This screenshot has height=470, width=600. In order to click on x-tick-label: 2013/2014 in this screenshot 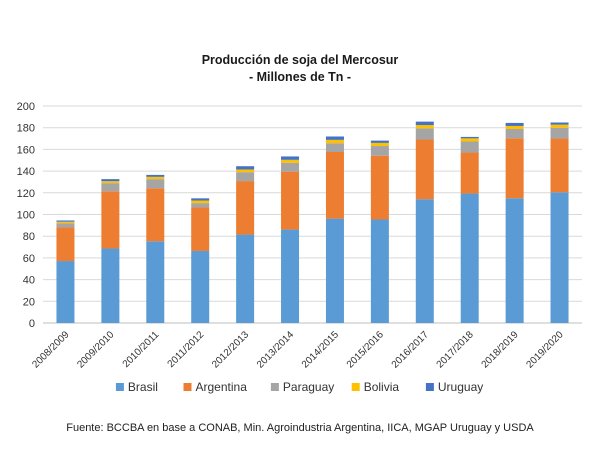, I will do `click(276, 350)`.